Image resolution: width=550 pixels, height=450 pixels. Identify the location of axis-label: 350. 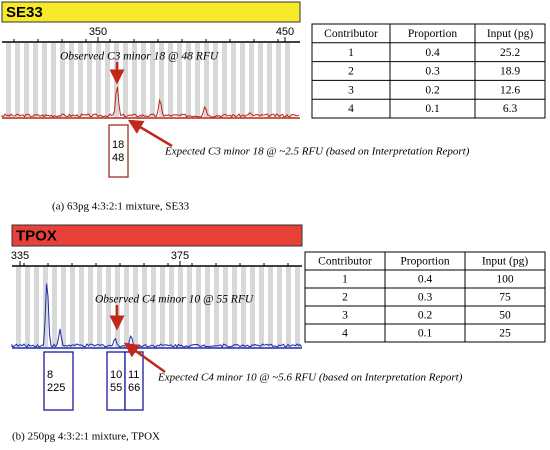
(98, 32).